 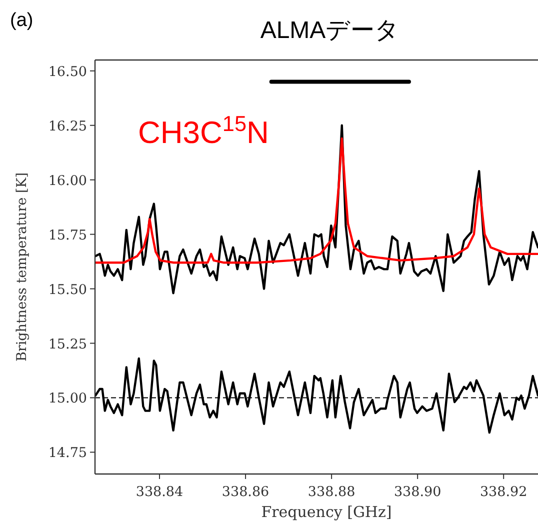 What do you see at coordinates (326, 512) in the screenshot?
I see `x-axis-title: Frequency [GHz]` at bounding box center [326, 512].